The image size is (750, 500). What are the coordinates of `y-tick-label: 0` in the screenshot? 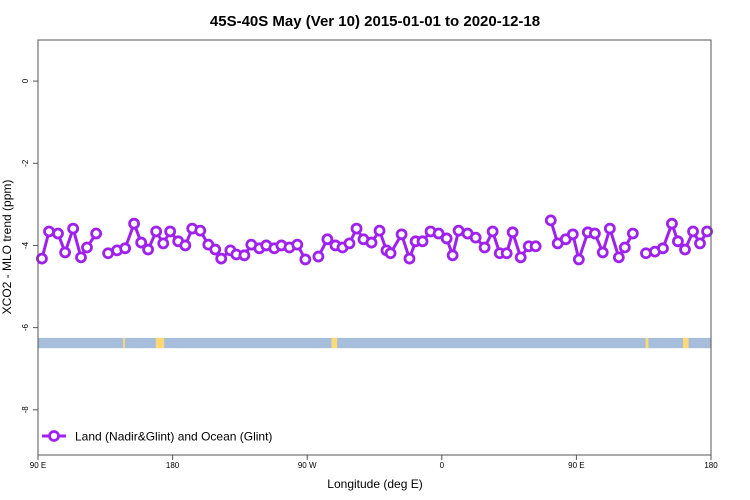 It's located at (25, 80).